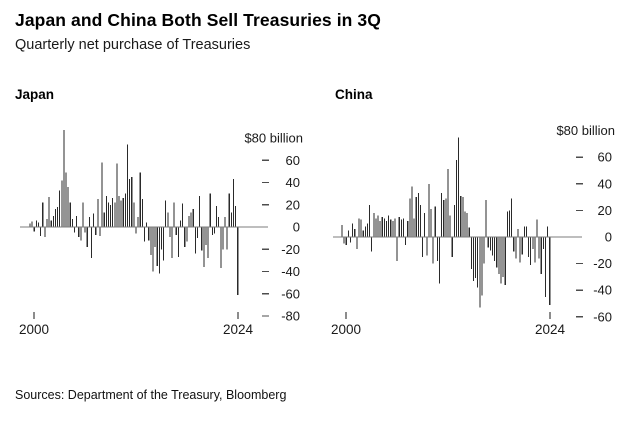 This screenshot has width=639, height=426. Describe the element at coordinates (605, 183) in the screenshot. I see `y-tick-label: 40` at that location.